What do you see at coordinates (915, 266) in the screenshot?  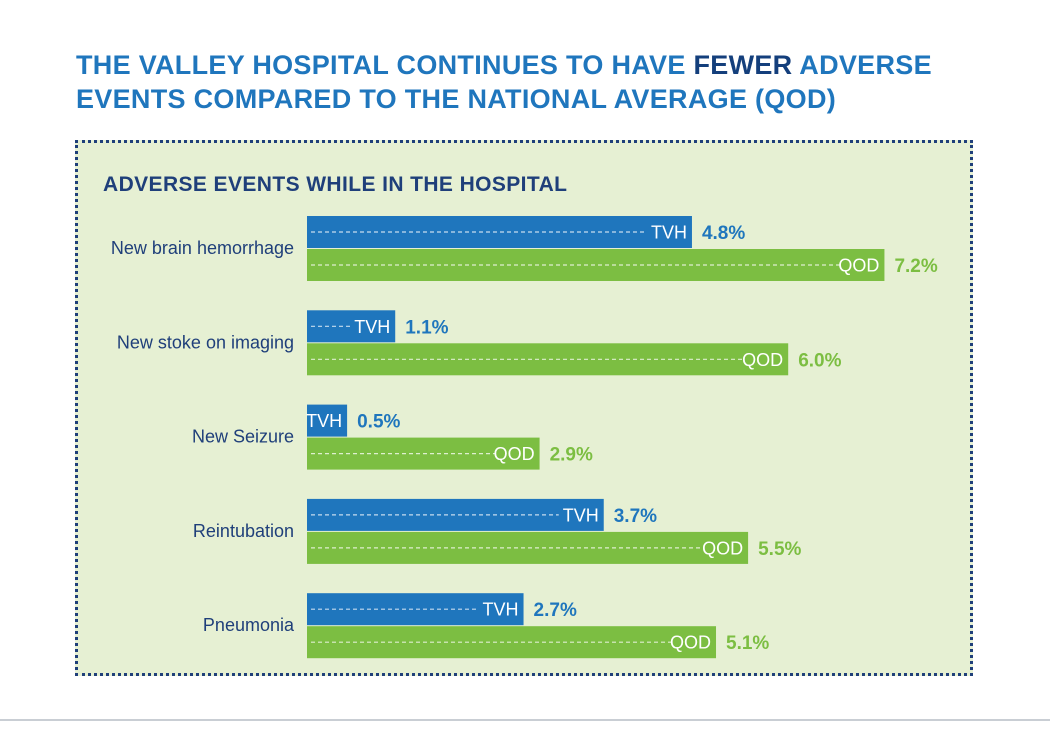 I see `data-label: 7.2%` at bounding box center [915, 266].